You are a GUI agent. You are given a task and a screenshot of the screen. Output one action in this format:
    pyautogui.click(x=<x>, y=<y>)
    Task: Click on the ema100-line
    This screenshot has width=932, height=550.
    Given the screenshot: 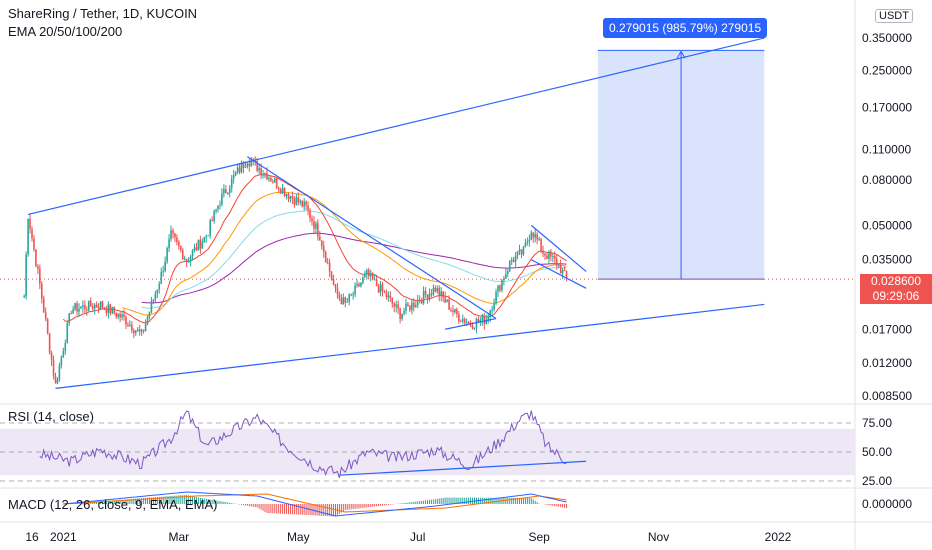 What is the action you would take?
    pyautogui.click(x=354, y=259)
    